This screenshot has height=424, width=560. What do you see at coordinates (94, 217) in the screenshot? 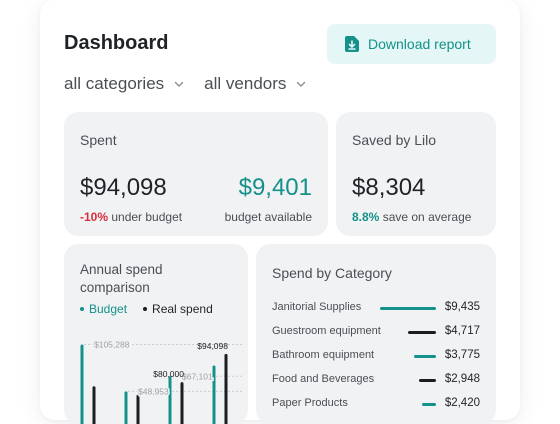
I see `under-budget-pct: -10%` at bounding box center [94, 217].